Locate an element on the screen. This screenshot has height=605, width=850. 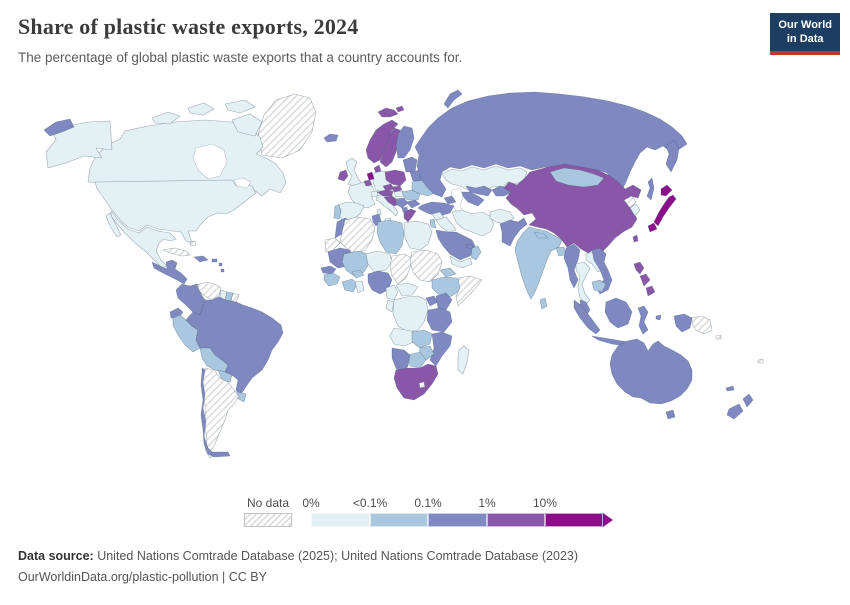
country-russia is located at coordinates (365, 145).